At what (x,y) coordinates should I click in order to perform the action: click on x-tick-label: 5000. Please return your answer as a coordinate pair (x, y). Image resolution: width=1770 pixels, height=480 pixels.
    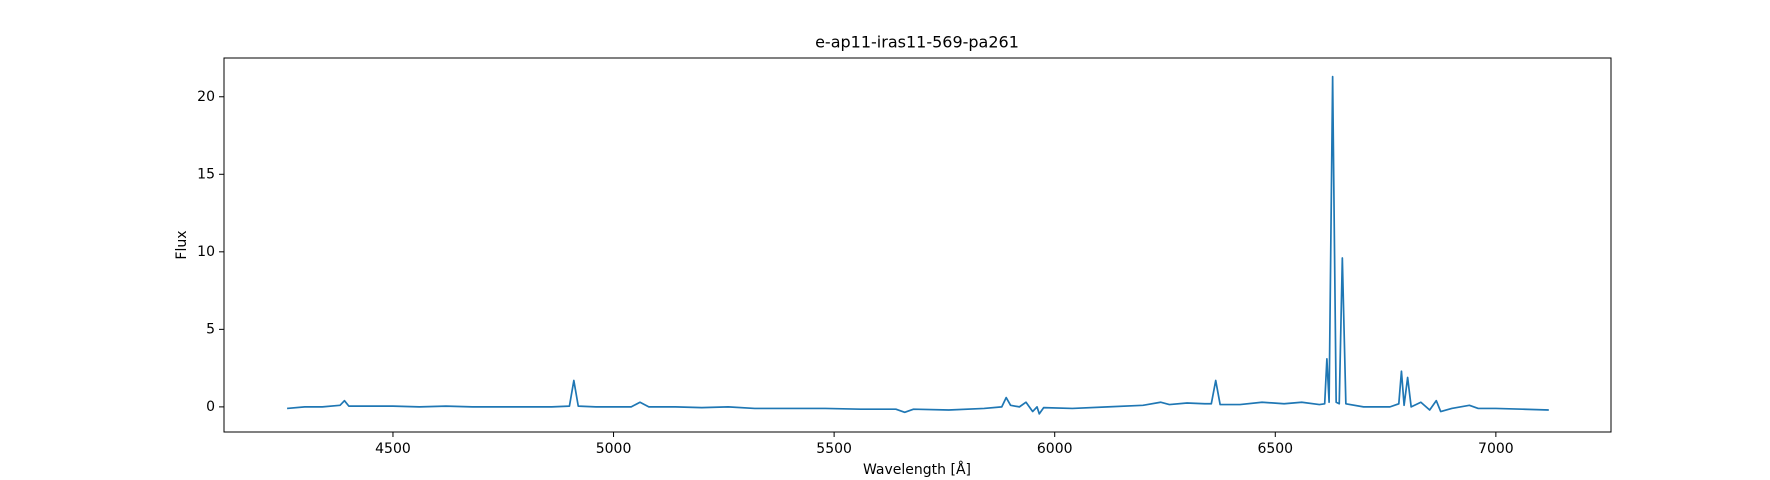
    Looking at the image, I should click on (614, 449).